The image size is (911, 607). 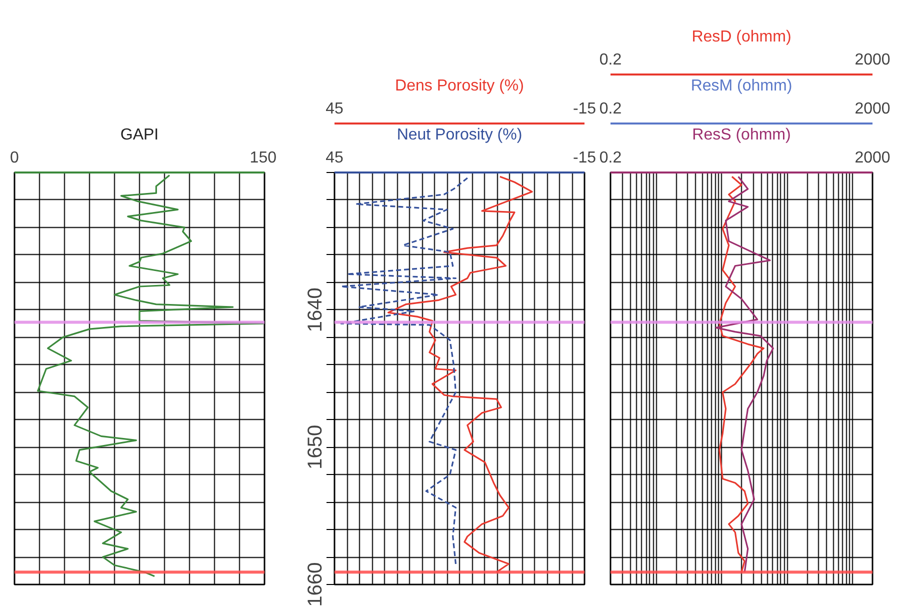 What do you see at coordinates (315, 447) in the screenshot?
I see `y-tick-label: 1650` at bounding box center [315, 447].